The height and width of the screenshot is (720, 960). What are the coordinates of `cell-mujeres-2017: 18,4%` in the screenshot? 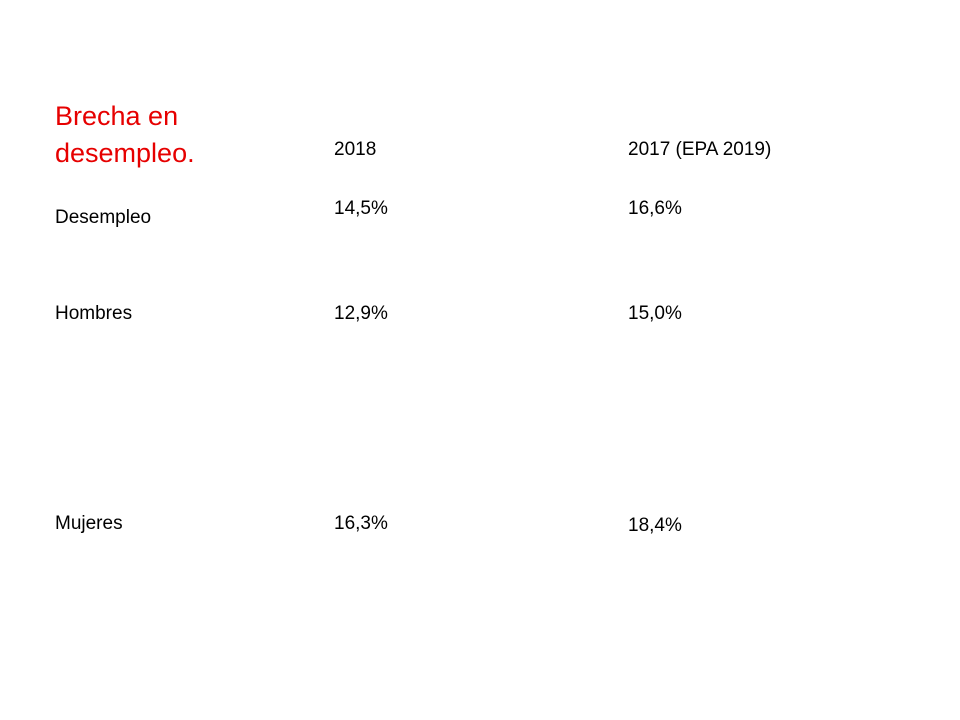 It's located at (655, 525).